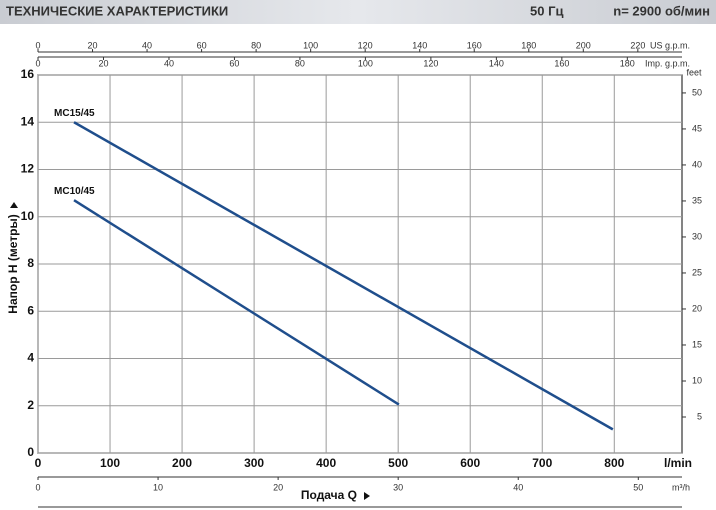 This screenshot has height=510, width=716. Describe the element at coordinates (697, 272) in the screenshot. I see `right-tick-label: 25` at that location.